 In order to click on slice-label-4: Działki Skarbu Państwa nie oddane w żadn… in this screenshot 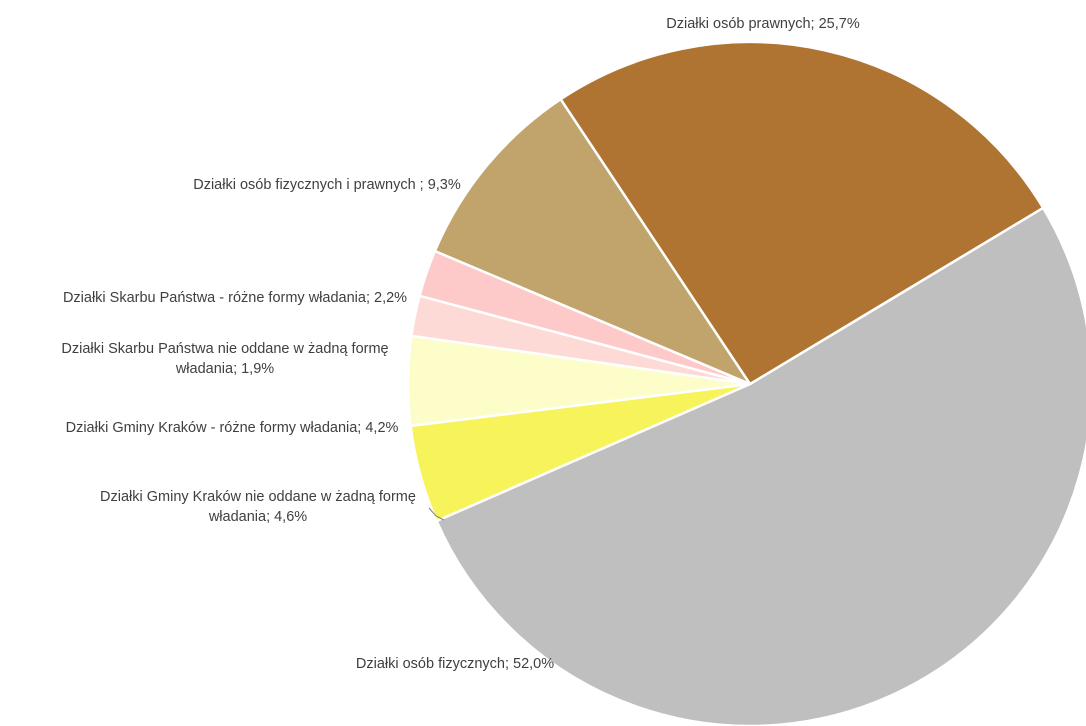, I will do `click(224, 359)`.